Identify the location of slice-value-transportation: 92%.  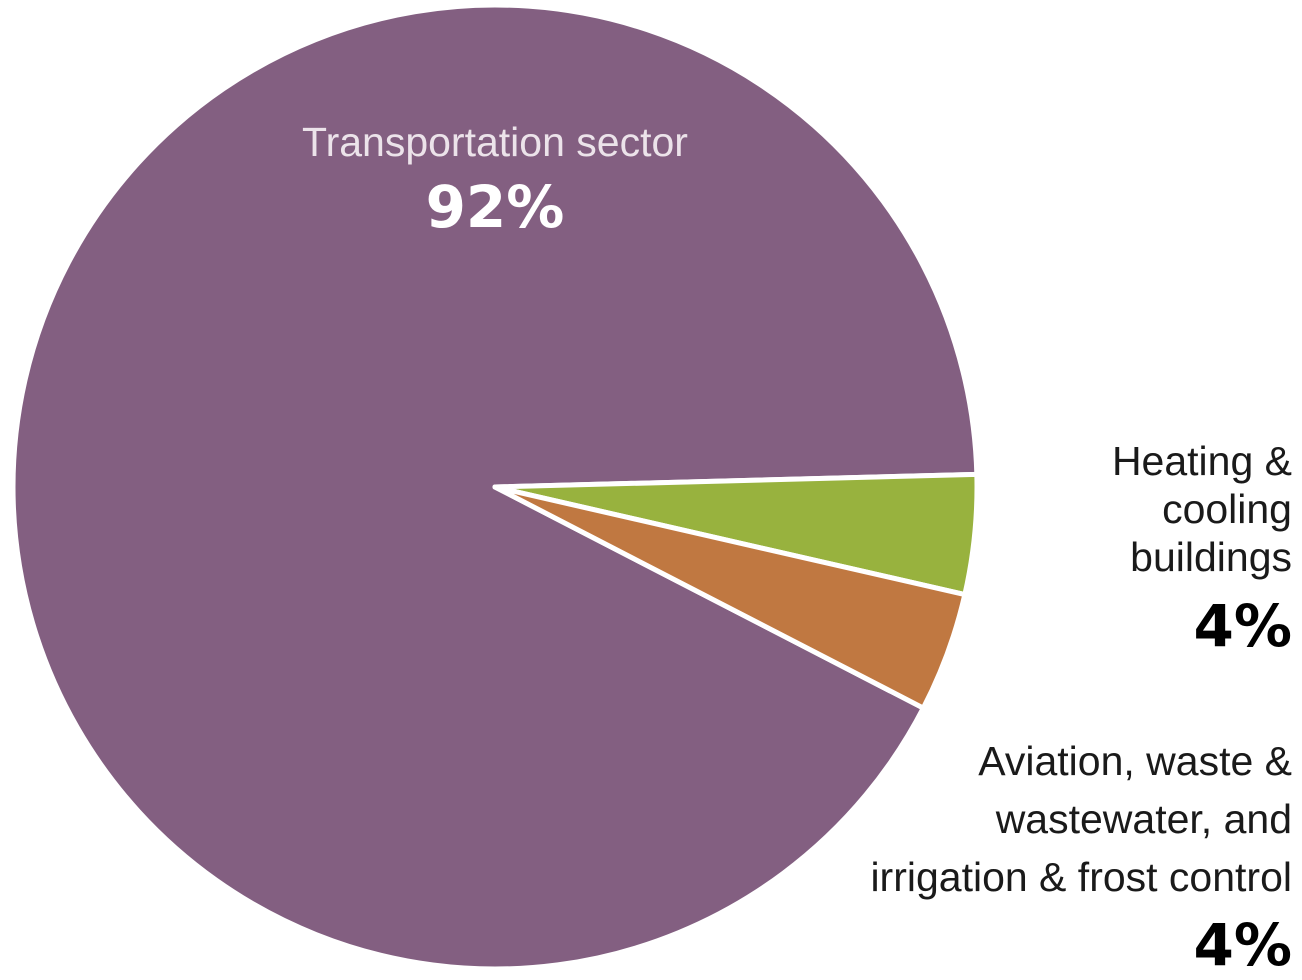
(495, 207).